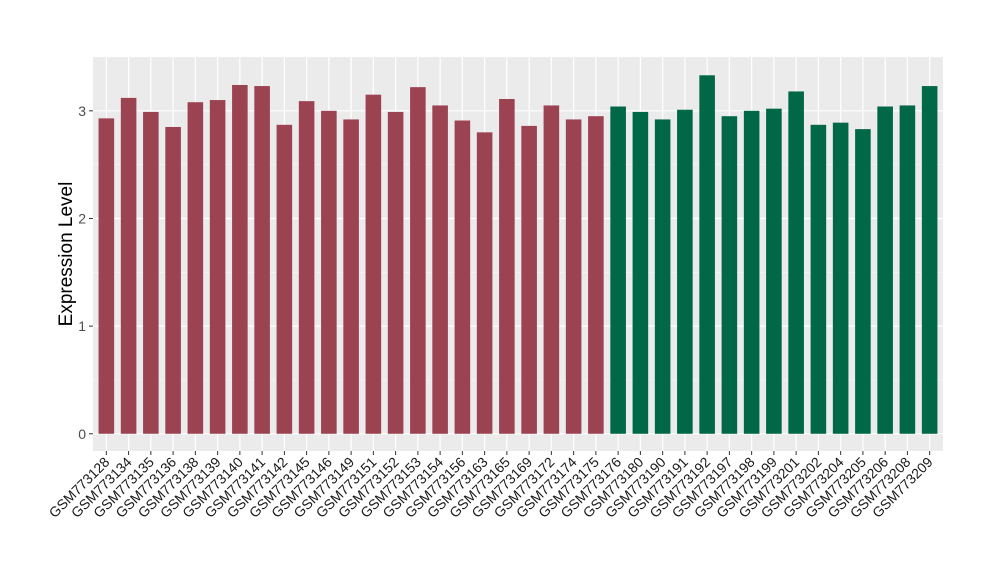  I want to click on bar-GSM773199, so click(774, 271).